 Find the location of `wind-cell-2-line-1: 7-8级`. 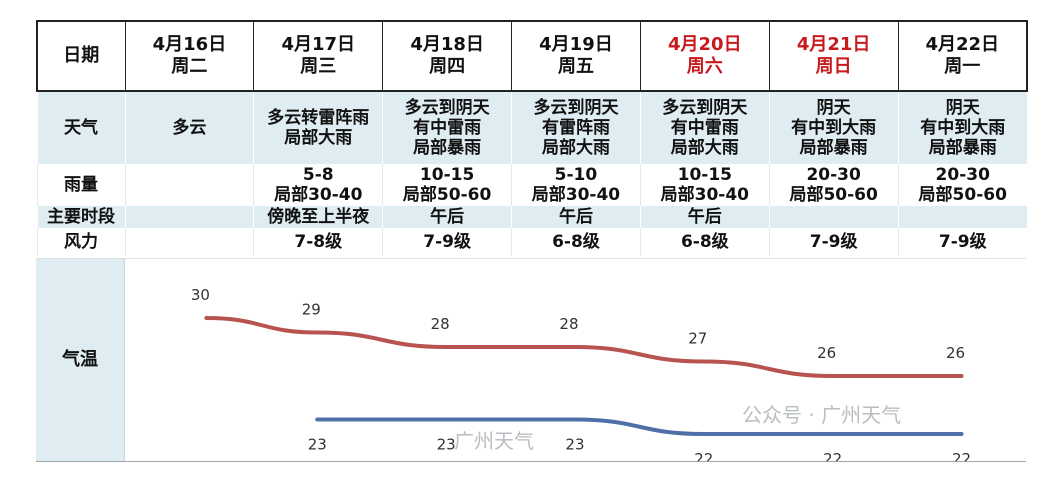

wind-cell-2-line-1: 7-8级 is located at coordinates (318, 242).